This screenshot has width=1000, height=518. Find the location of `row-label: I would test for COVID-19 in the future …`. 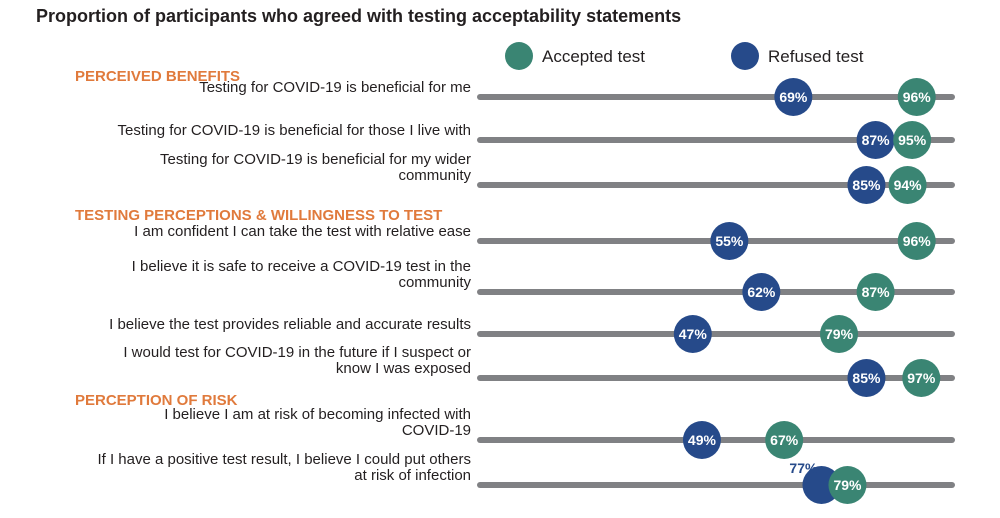

row-label: I would test for COVID-19 in the future … is located at coordinates (297, 352).